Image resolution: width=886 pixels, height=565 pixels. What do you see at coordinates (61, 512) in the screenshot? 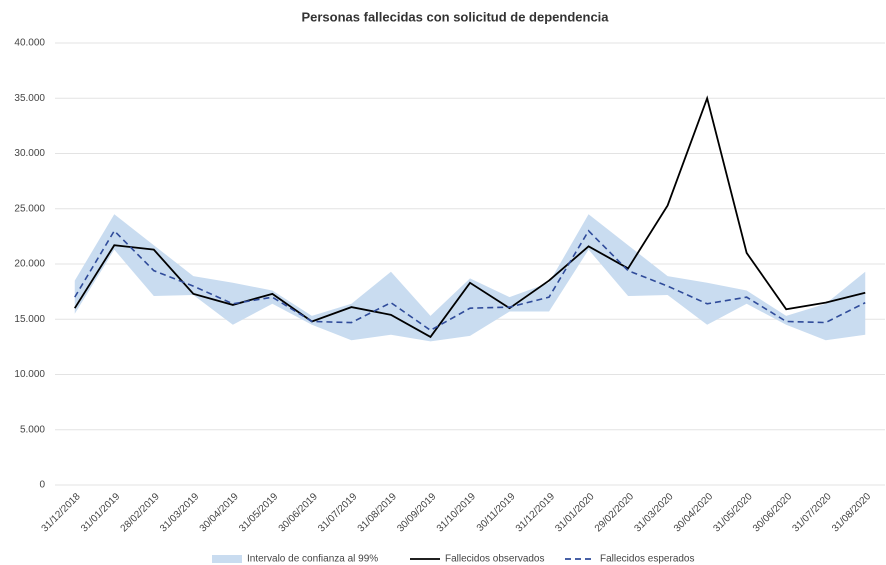
I see `x-tick-label: 31/12/2018` at bounding box center [61, 512].